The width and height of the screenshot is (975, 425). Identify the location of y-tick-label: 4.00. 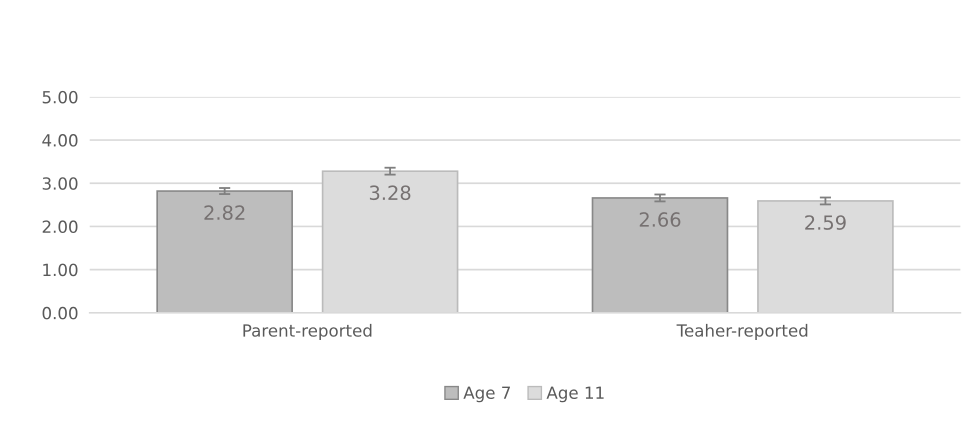
(60, 140).